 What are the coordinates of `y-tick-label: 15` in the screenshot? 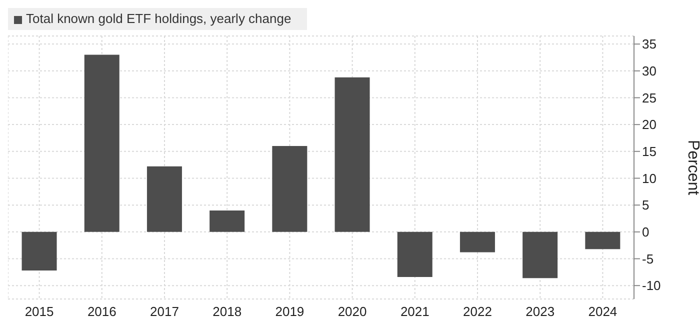 It's located at (649, 152).